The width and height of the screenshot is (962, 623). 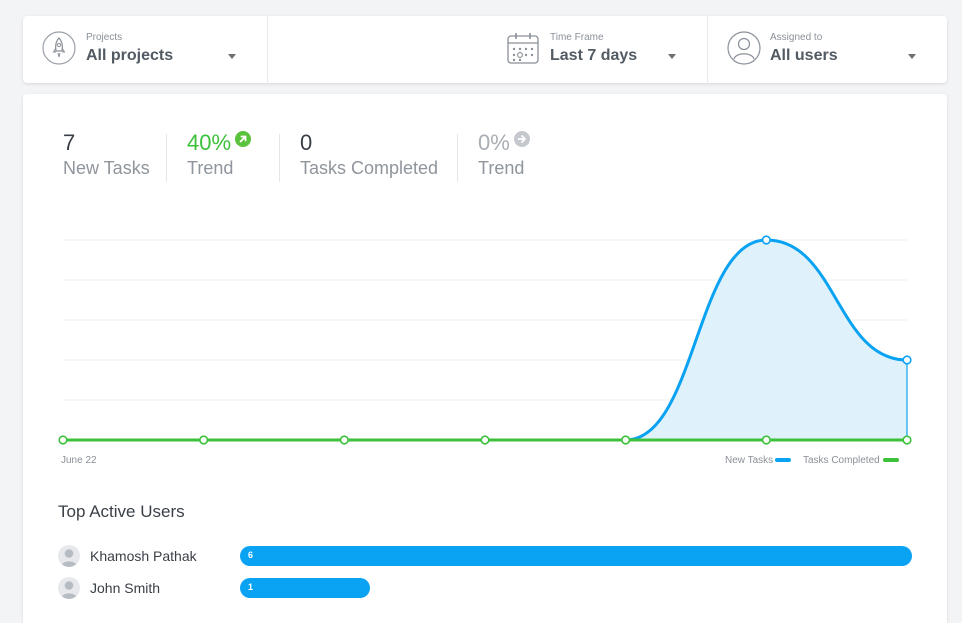 What do you see at coordinates (523, 48) in the screenshot?
I see `calendar-icon` at bounding box center [523, 48].